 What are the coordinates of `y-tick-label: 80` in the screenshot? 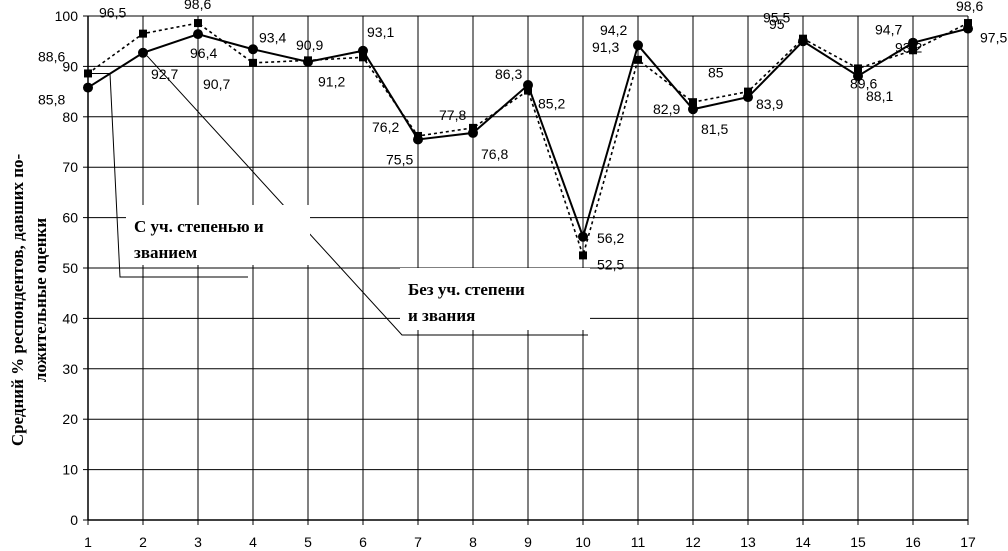 It's located at (70, 117).